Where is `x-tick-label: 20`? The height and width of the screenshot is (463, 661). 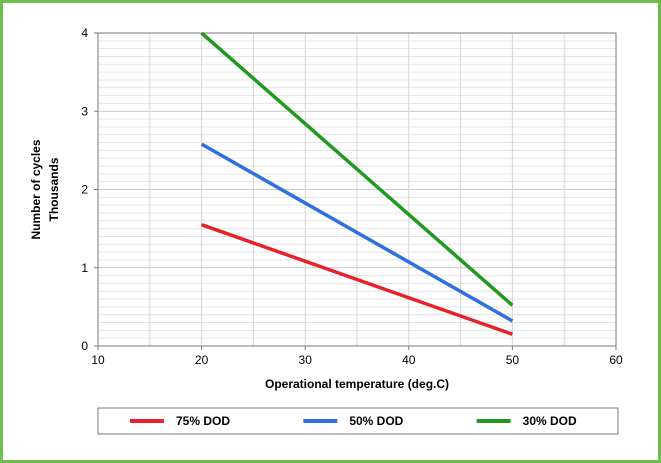
x-tick-label: 20 is located at coordinates (202, 360).